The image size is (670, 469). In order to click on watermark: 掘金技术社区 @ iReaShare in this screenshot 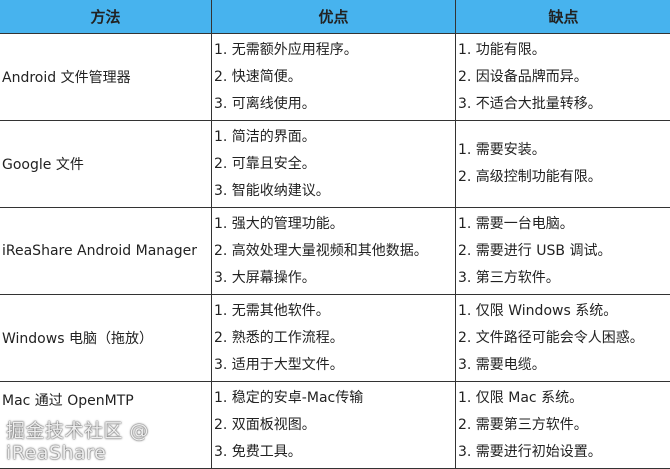, I will do `click(106, 442)`.